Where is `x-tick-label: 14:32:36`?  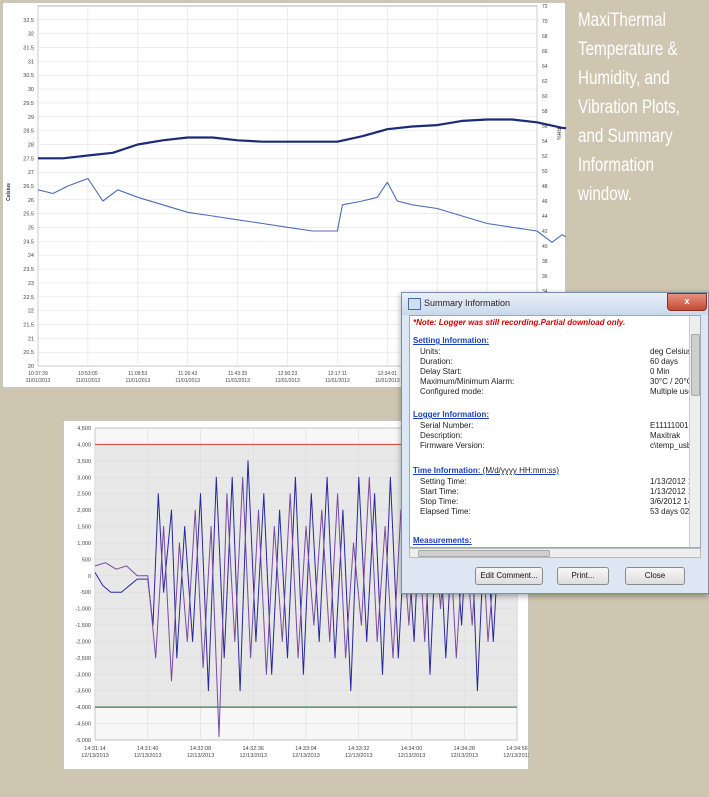
x-tick-label: 14:32:36 is located at coordinates (253, 749).